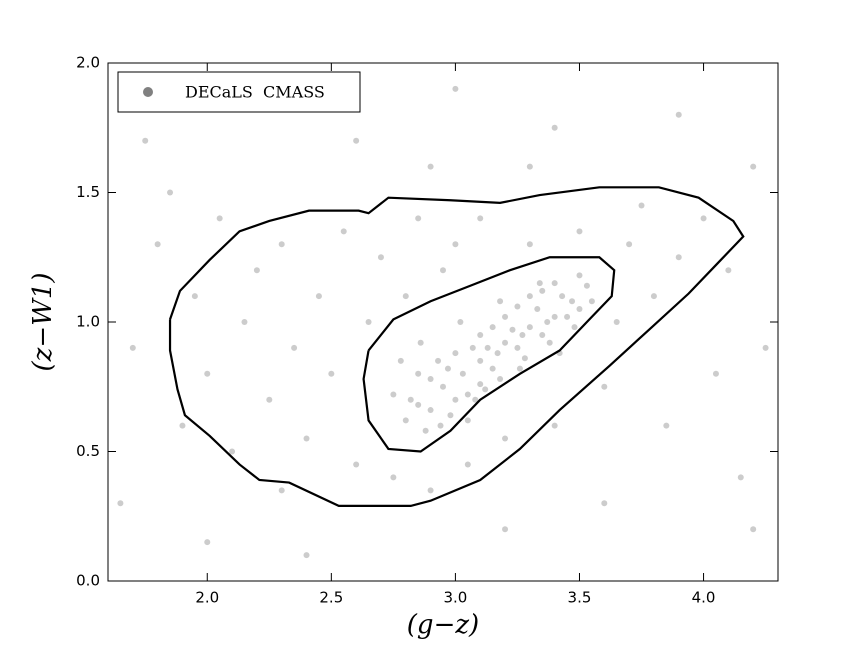 The width and height of the screenshot is (864, 648). What do you see at coordinates (443, 625) in the screenshot?
I see `x-axis-label: (g−z)` at bounding box center [443, 625].